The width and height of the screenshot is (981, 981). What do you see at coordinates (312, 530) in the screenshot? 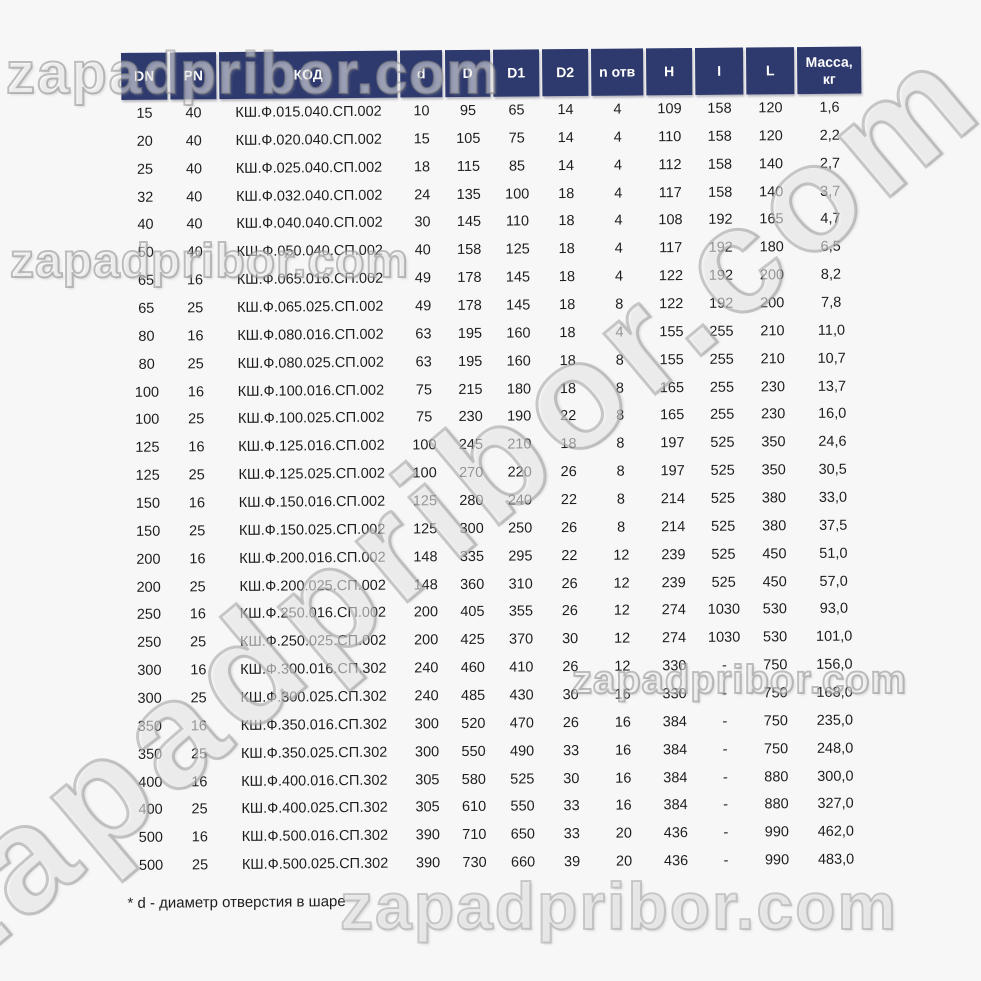
I see `table-cell: КШ.Ф.150.025.СП.002` at bounding box center [312, 530].